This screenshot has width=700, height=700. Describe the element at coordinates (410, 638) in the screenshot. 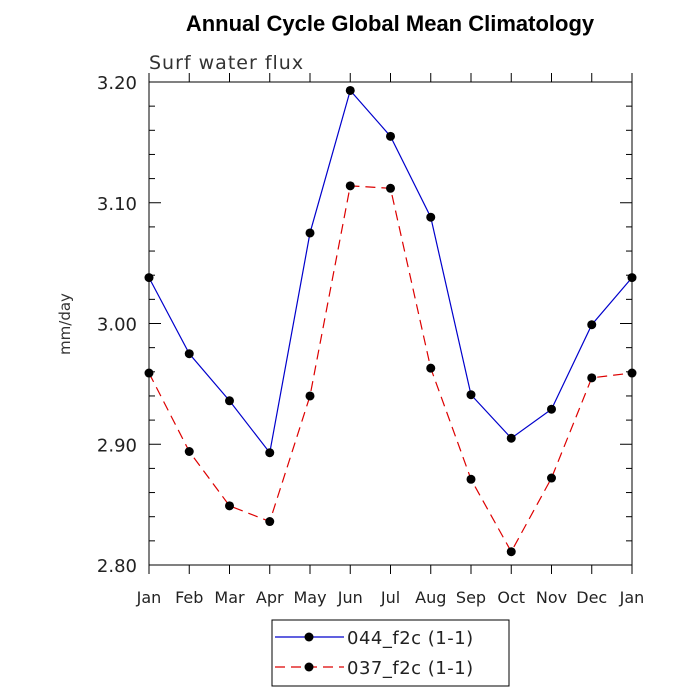

I see `legend-label: 044_f2c (1-1)` at that location.